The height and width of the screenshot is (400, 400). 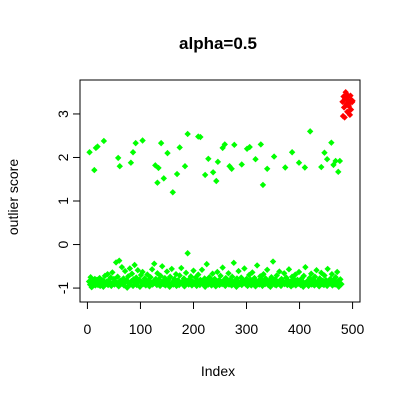 What do you see at coordinates (194, 329) in the screenshot?
I see `x-tick-label: 200` at bounding box center [194, 329].